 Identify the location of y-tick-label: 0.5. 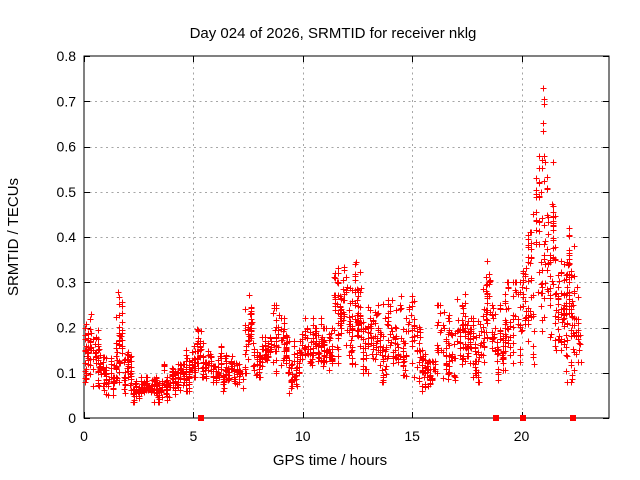
(67, 192).